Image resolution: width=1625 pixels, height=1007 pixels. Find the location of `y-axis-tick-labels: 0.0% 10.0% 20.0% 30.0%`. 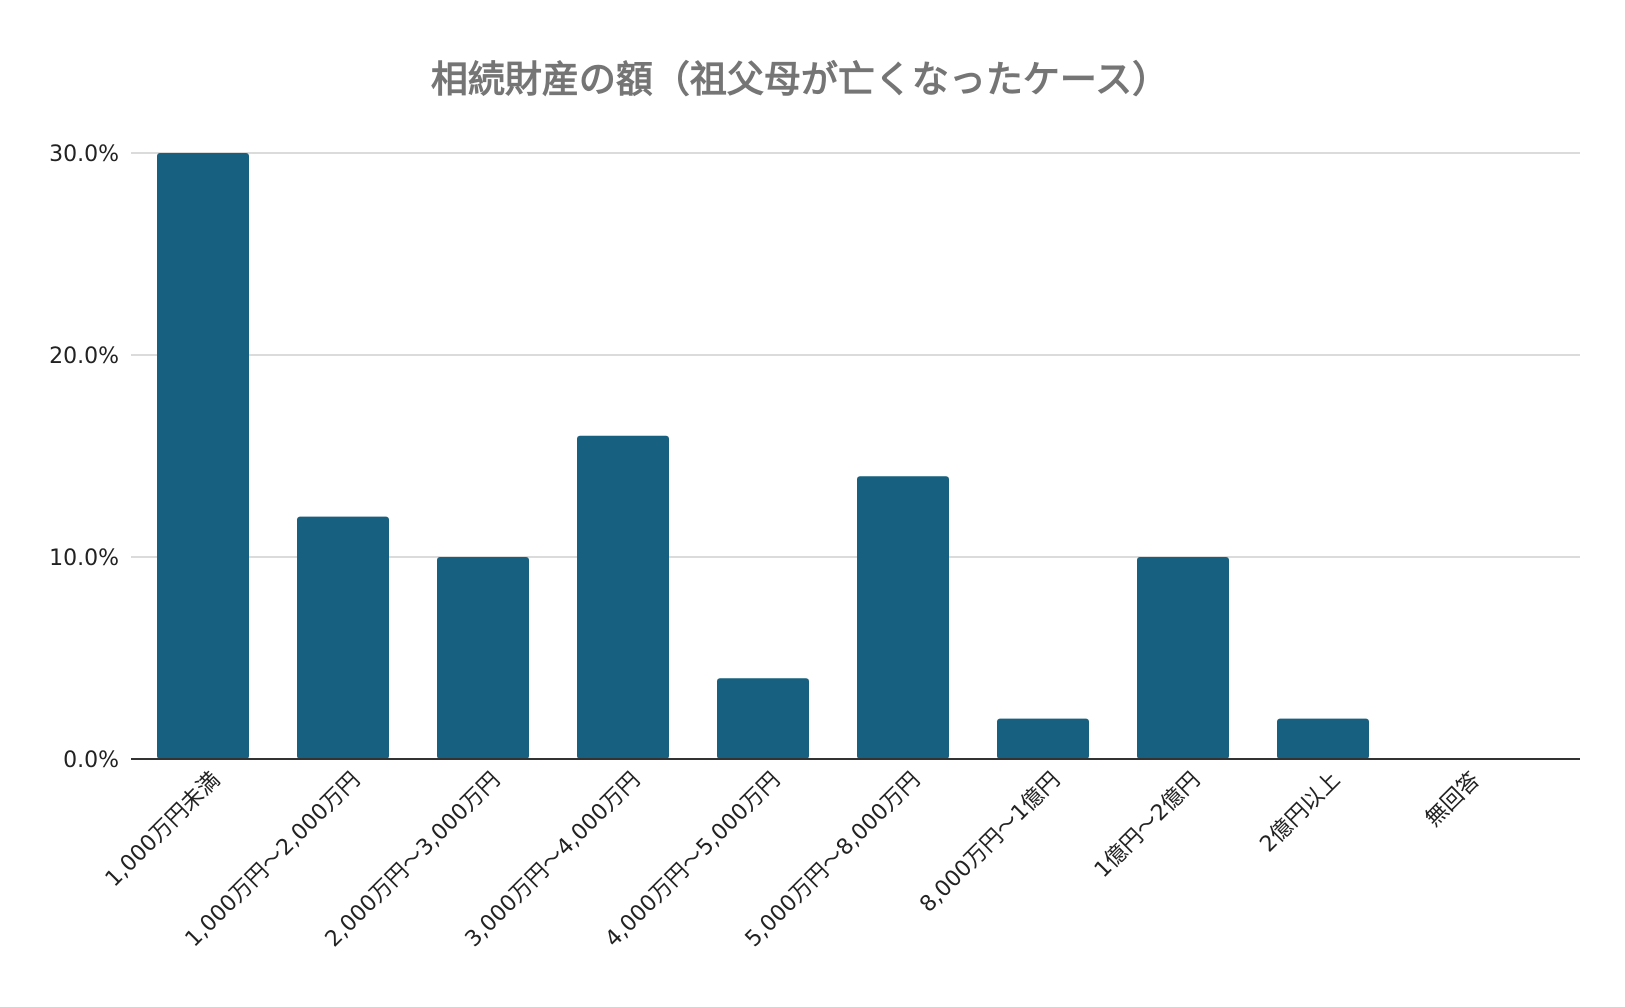

y-axis-tick-labels: 0.0% 10.0% 20.0% 30.0% is located at coordinates (84, 457).